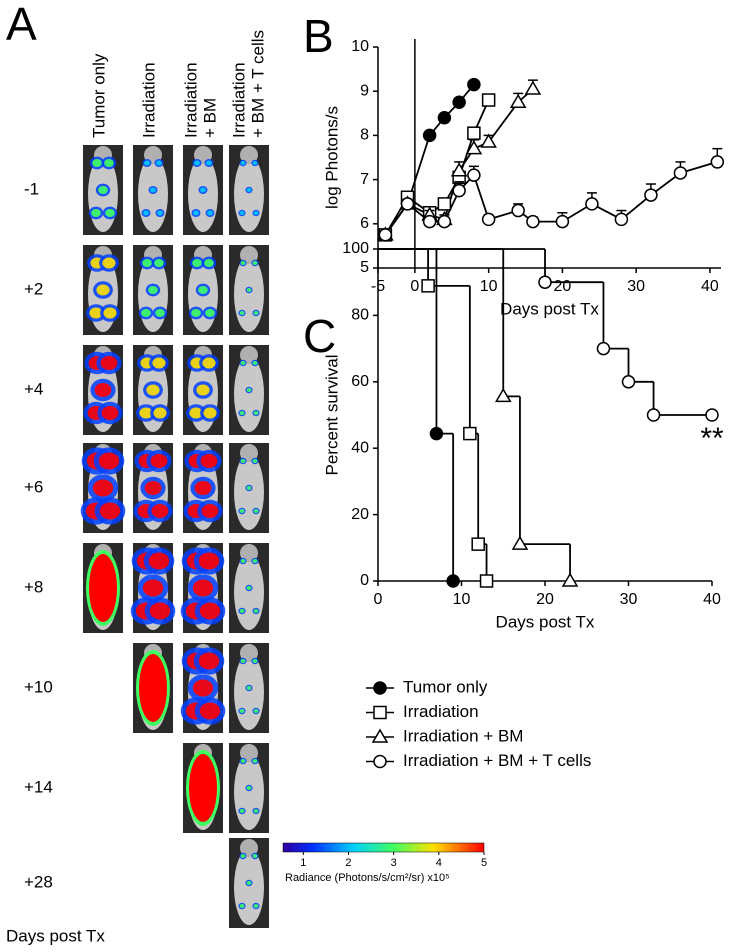  What do you see at coordinates (38, 786) in the screenshot?
I see `row-label: +14` at bounding box center [38, 786].